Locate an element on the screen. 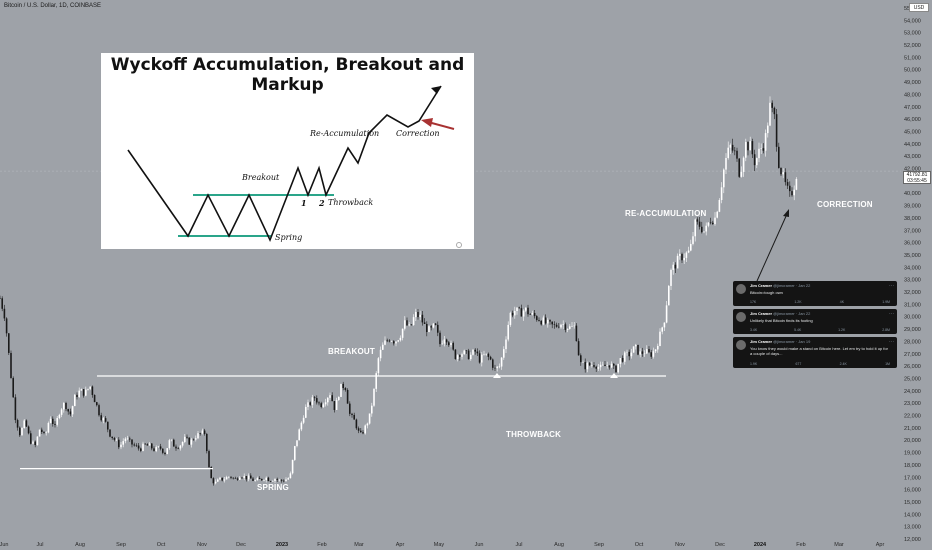 The image size is (932, 550). spring-label: SPRING is located at coordinates (273, 487).